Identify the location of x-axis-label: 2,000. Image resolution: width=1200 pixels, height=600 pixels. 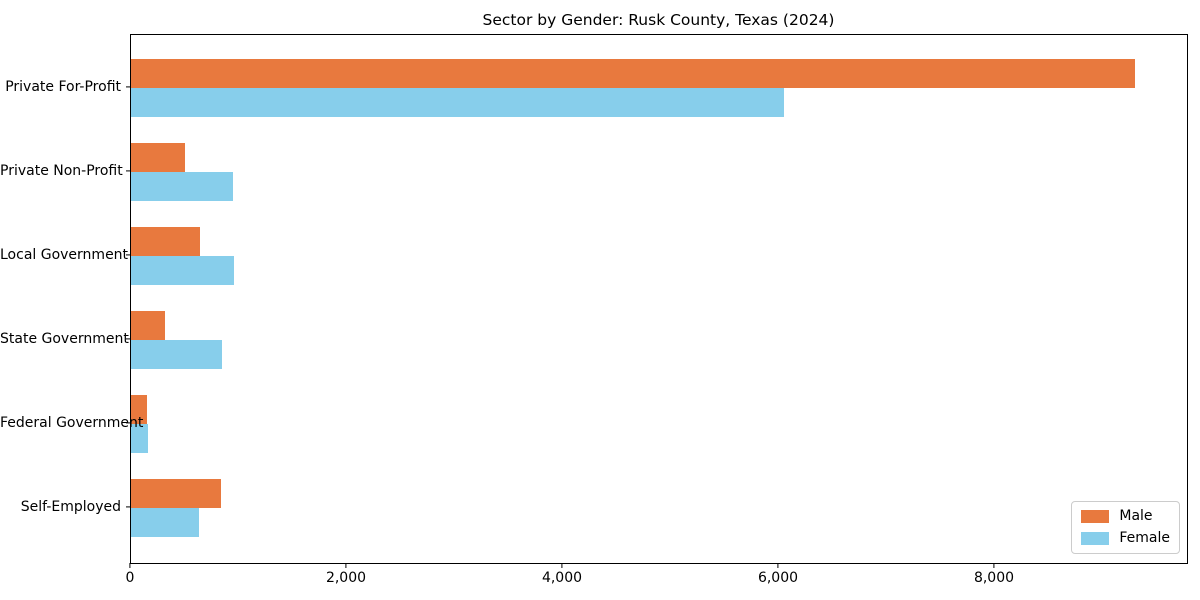
(346, 578).